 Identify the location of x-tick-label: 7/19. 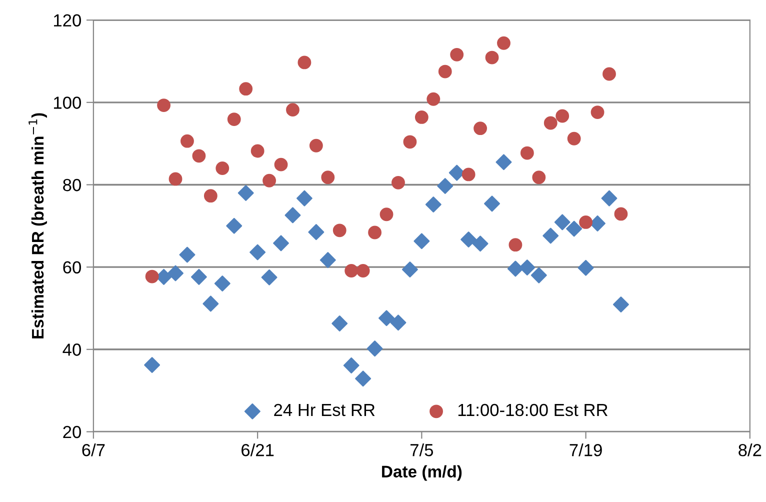
(586, 450).